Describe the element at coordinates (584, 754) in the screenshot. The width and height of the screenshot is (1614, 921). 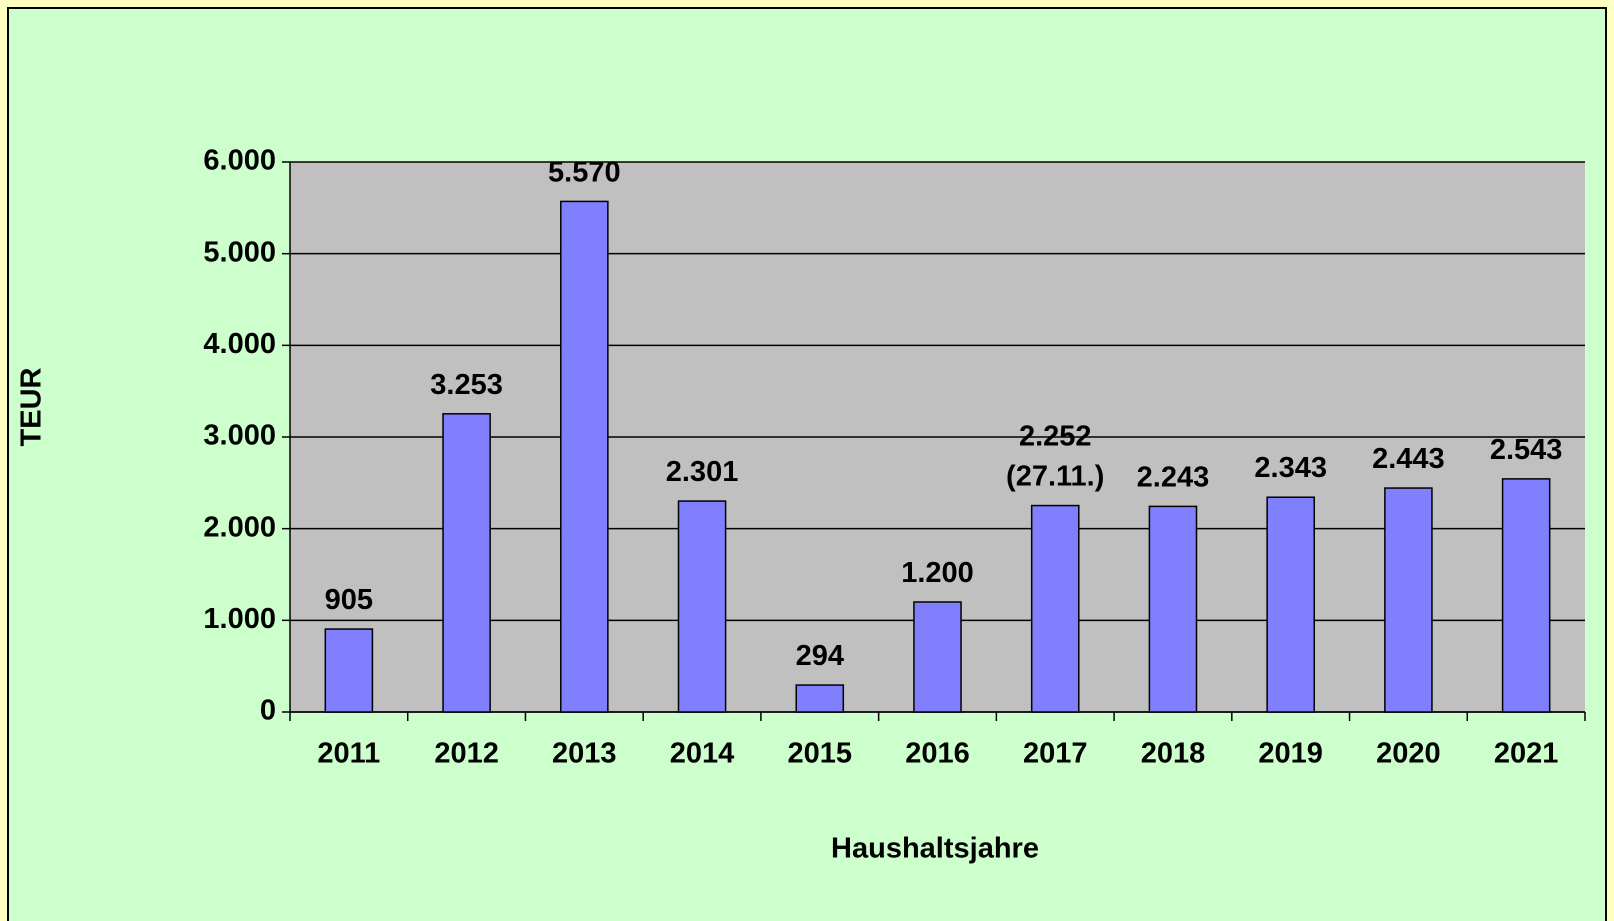
I see `x-tick-label: 2013` at that location.